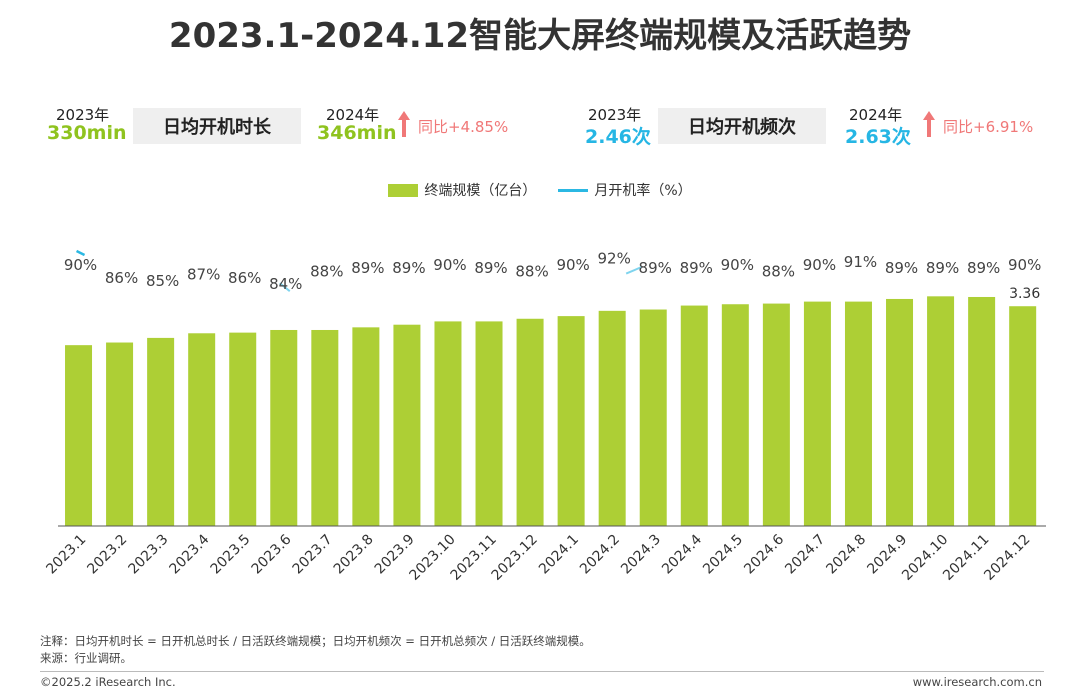 The image size is (1080, 690). I want to click on legend-label-bar: 终端规模（亿台）, so click(480, 191).